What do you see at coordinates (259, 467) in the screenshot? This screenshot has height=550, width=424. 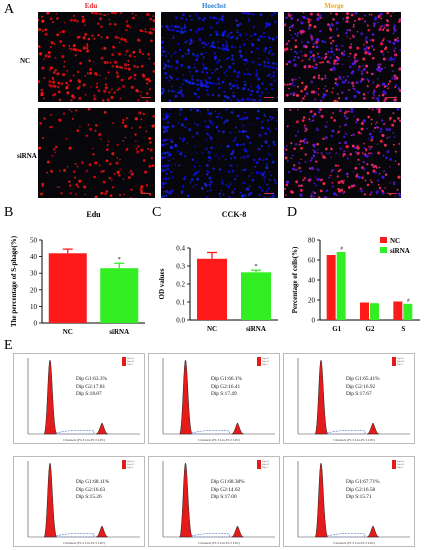 I see `legend-swatch` at bounding box center [259, 467].